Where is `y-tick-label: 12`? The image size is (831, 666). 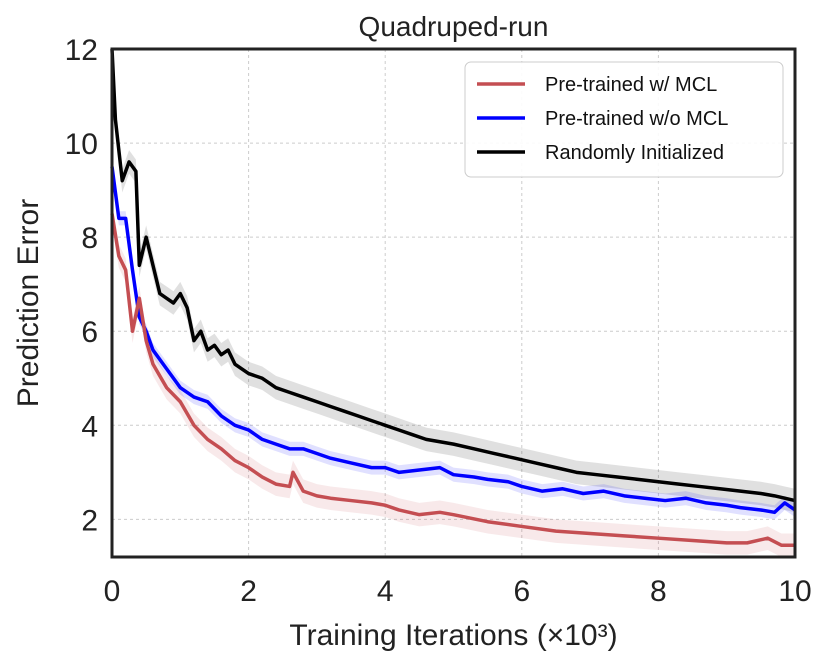
y-tick-label: 12 is located at coordinates (81, 50).